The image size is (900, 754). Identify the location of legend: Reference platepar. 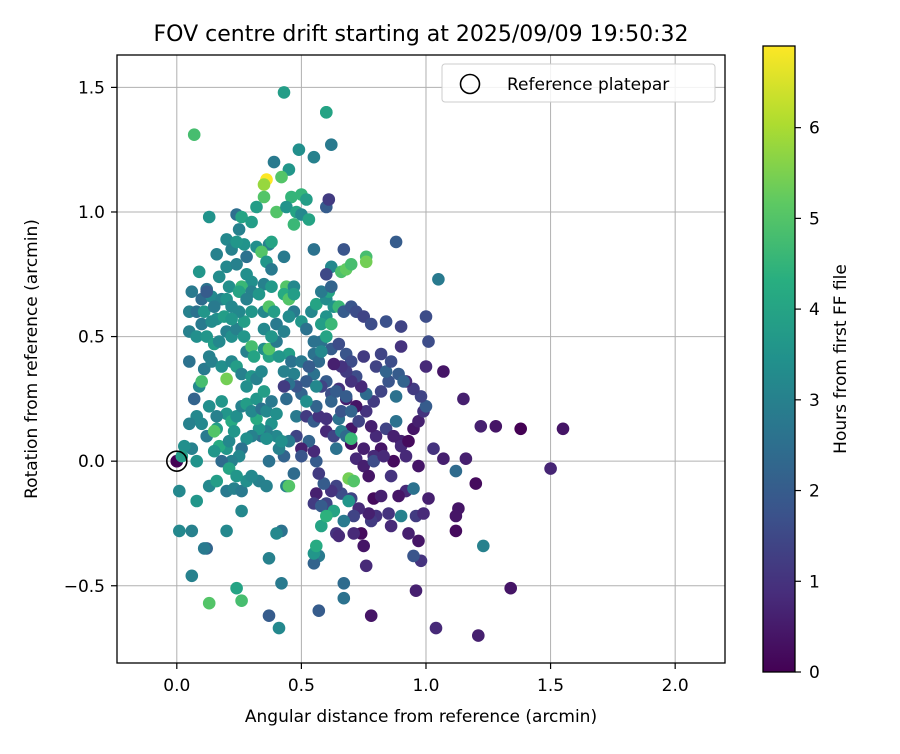
(578, 83).